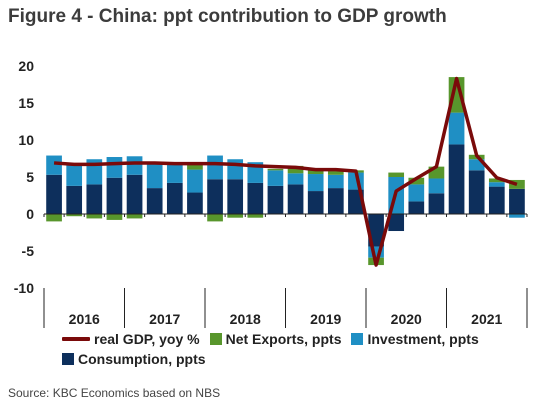 The image size is (540, 417). Describe the element at coordinates (357, 339) in the screenshot. I see `legend-swatch-investment` at that location.